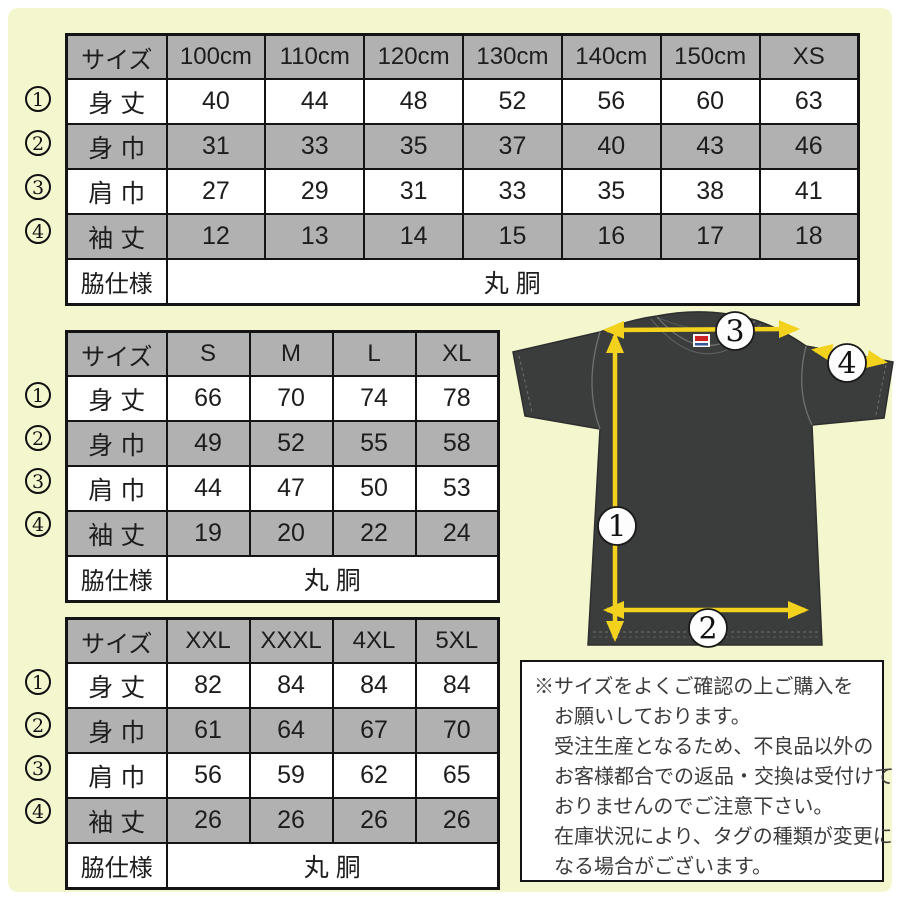 The height and width of the screenshot is (900, 900). What do you see at coordinates (291, 730) in the screenshot?
I see `measurement-value: 64` at bounding box center [291, 730].